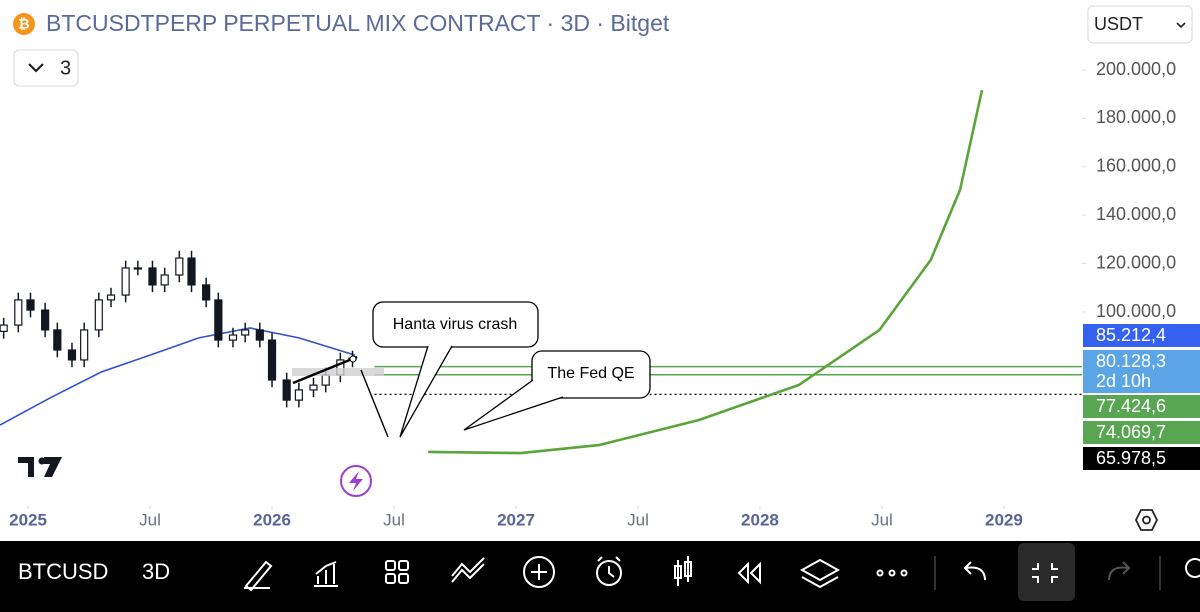 The height and width of the screenshot is (612, 1200). What do you see at coordinates (760, 519) in the screenshot?
I see `x-tick-label: 2028` at bounding box center [760, 519].